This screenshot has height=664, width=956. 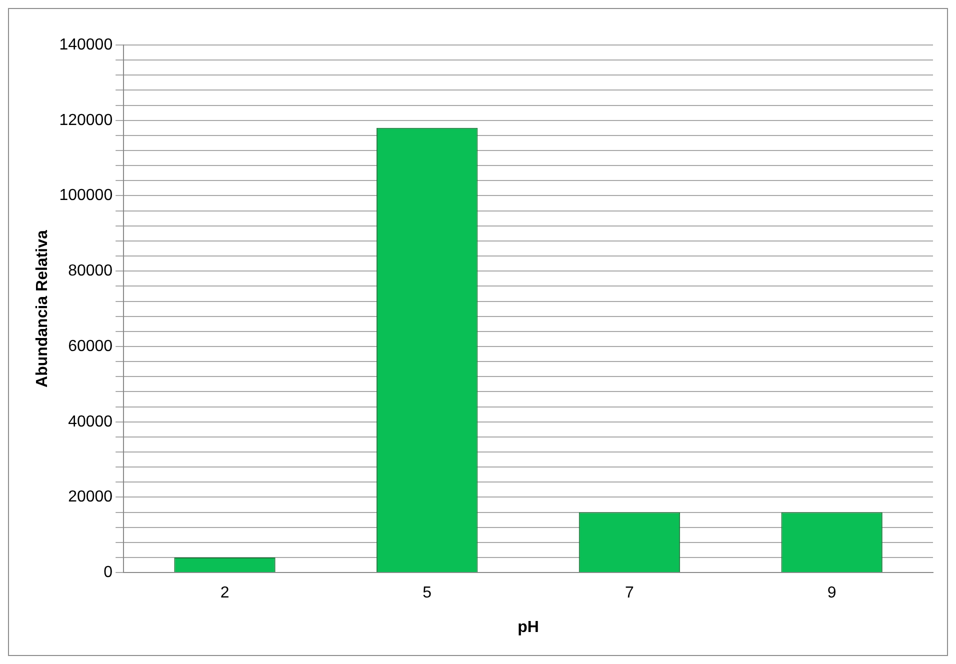 I want to click on x-tick-label: 7, so click(x=629, y=593).